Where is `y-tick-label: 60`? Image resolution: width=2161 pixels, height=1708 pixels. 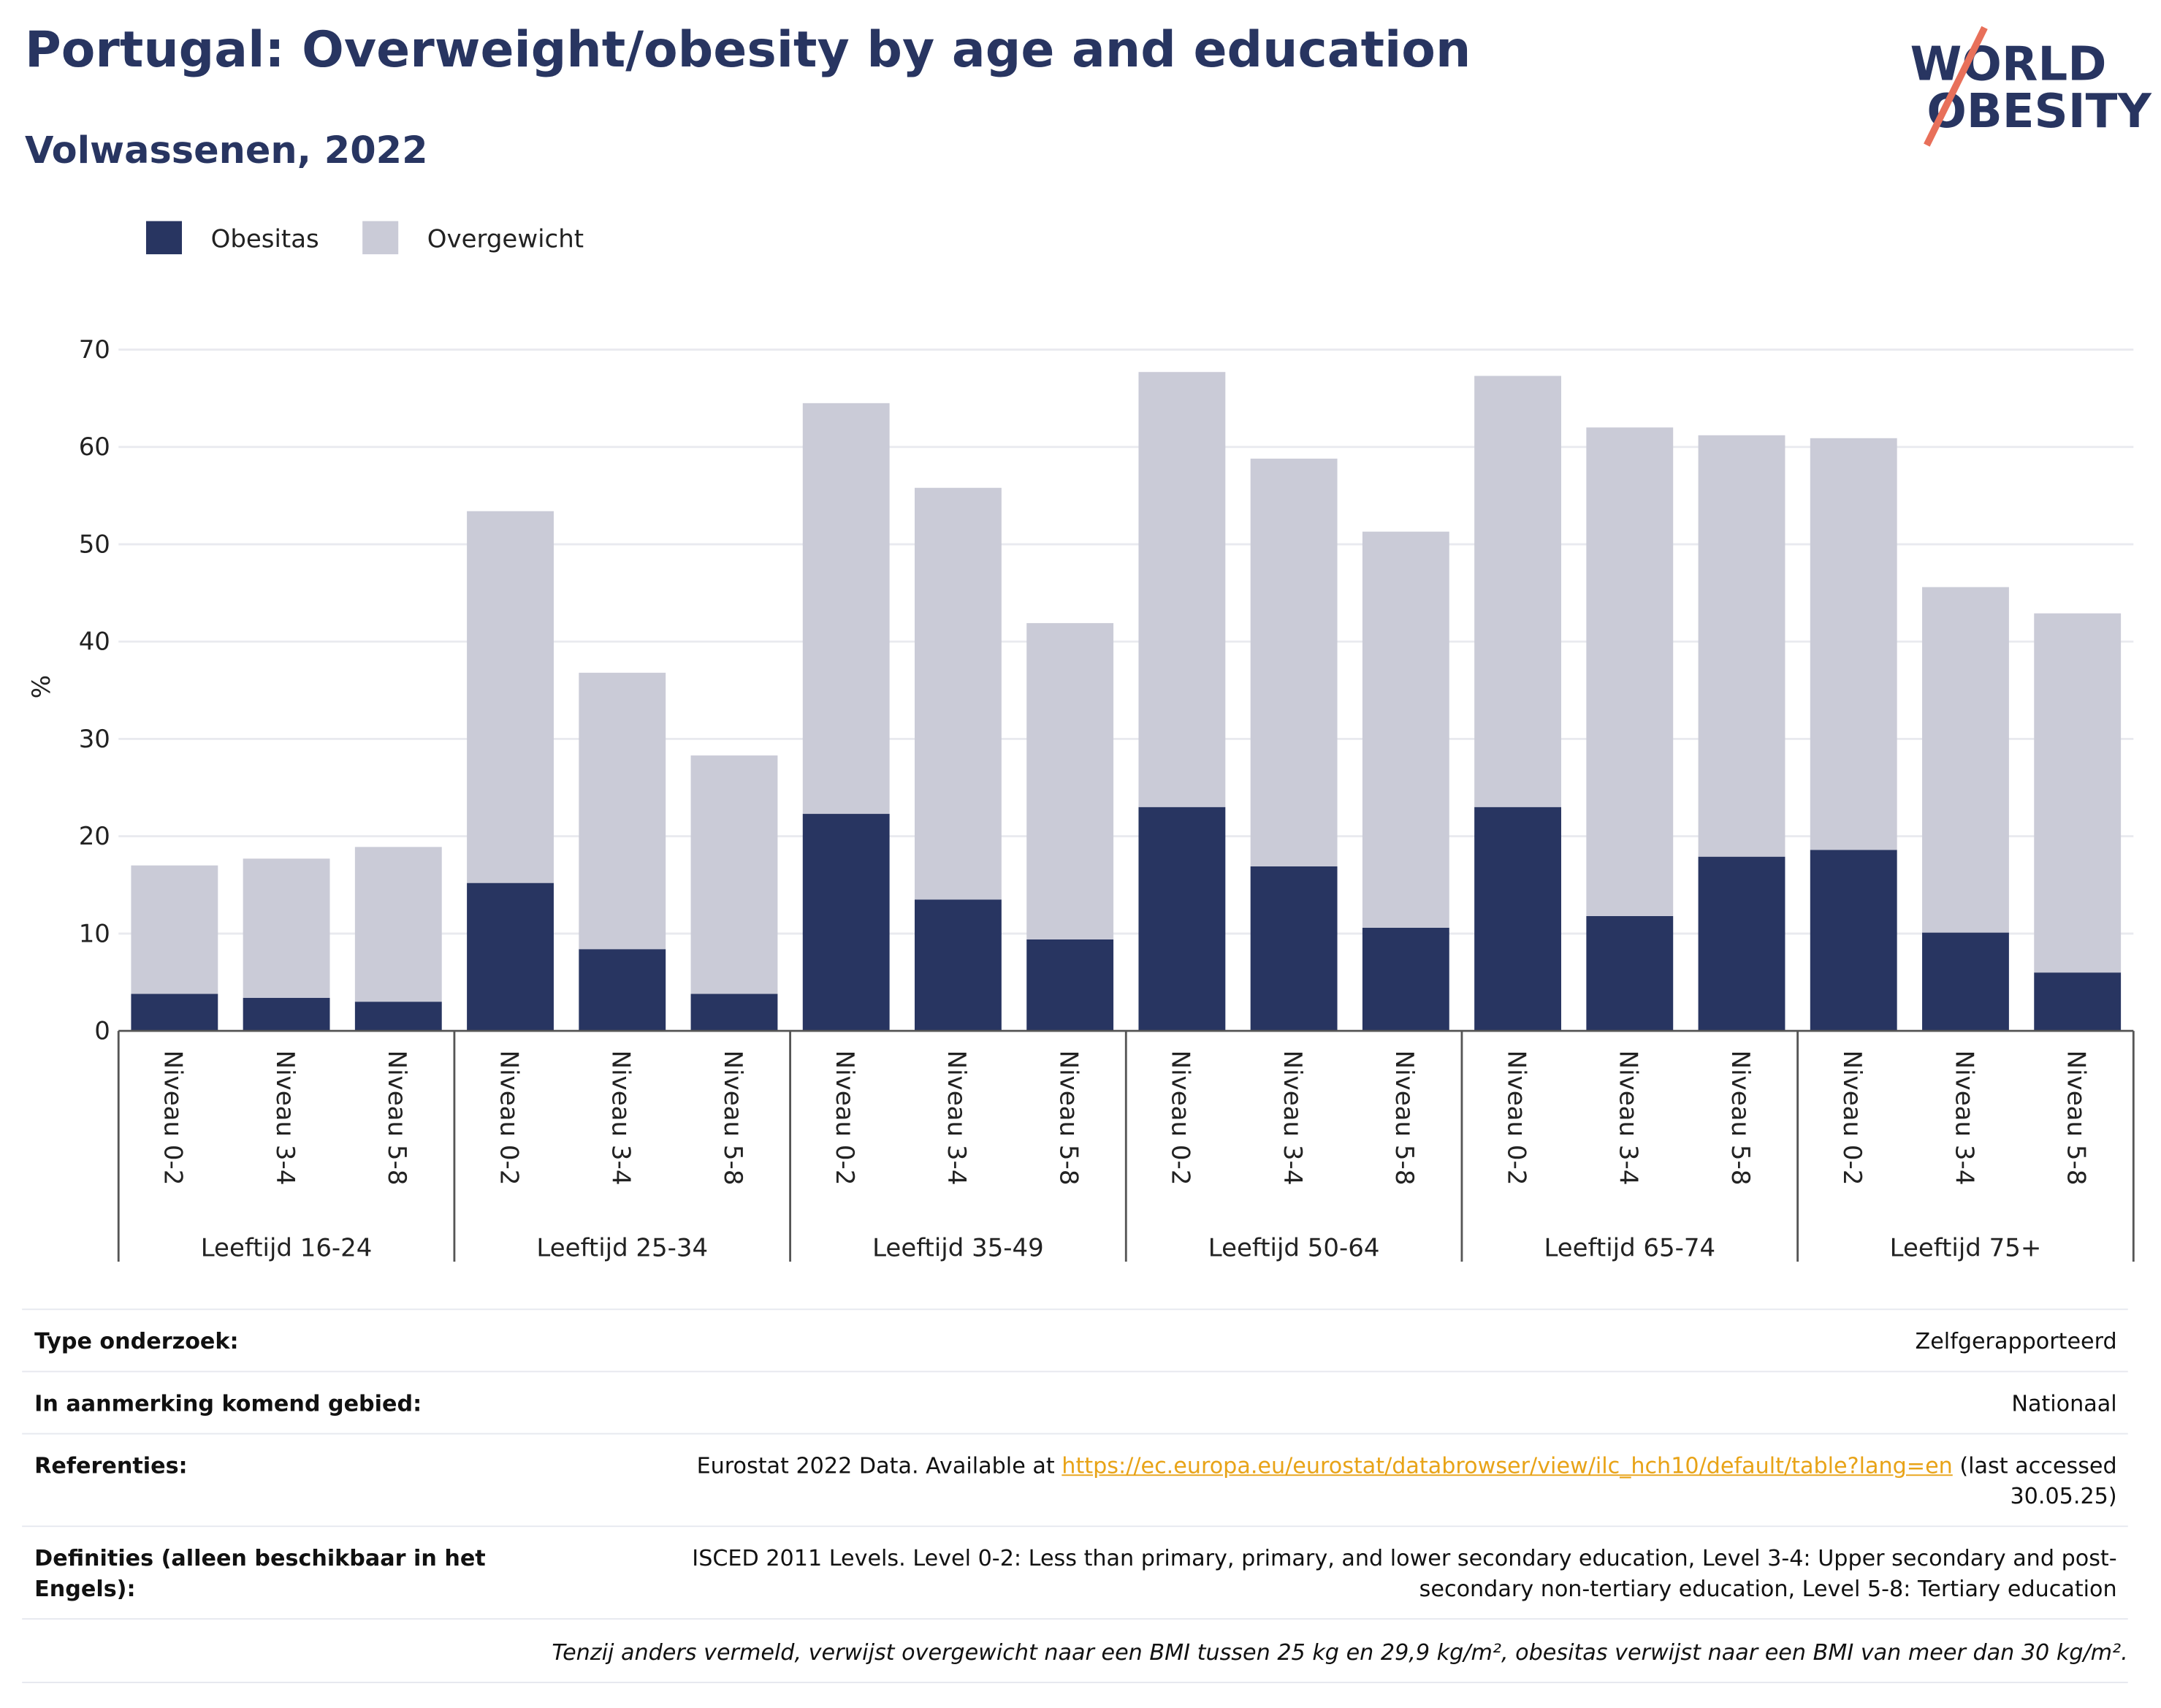
y-tick-label: 60 is located at coordinates (94, 447).